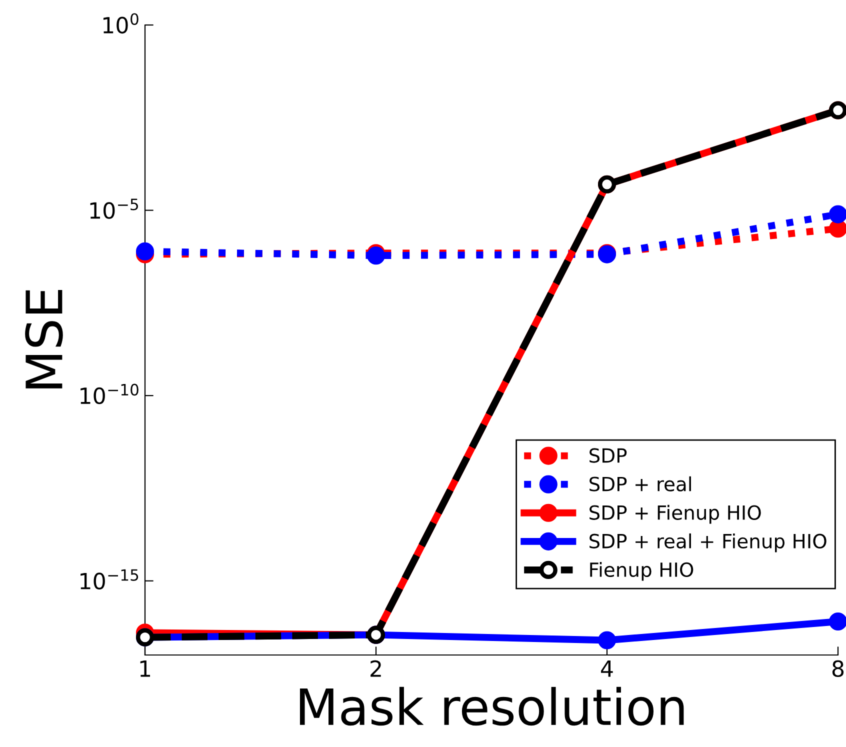 The image size is (846, 747). Describe the element at coordinates (145, 668) in the screenshot. I see `x-tick-label: 1` at that location.